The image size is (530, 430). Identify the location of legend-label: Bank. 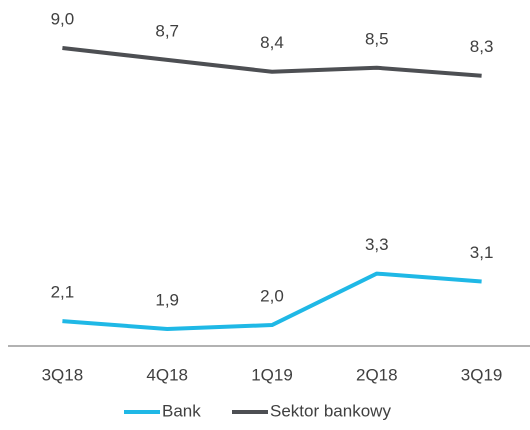
(181, 410).